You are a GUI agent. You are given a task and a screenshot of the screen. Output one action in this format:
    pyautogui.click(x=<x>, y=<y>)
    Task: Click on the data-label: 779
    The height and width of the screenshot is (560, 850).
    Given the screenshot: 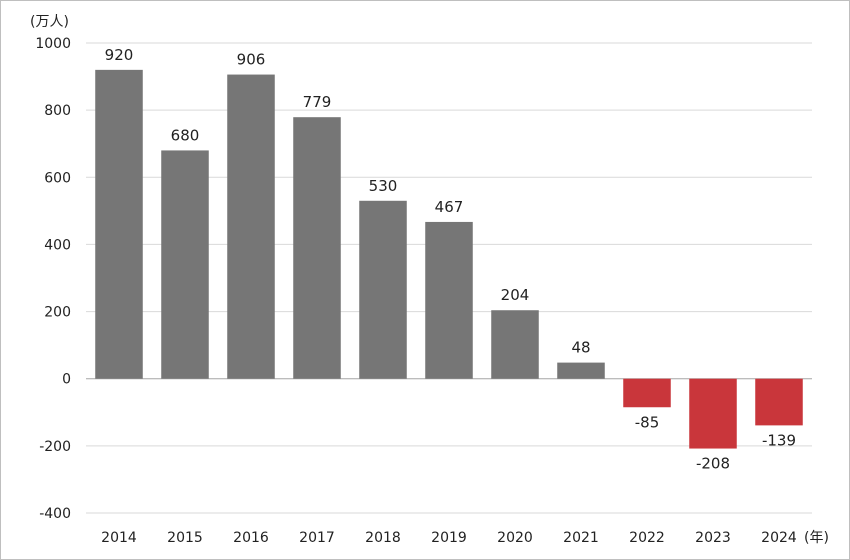 What is the action you would take?
    pyautogui.click(x=317, y=102)
    